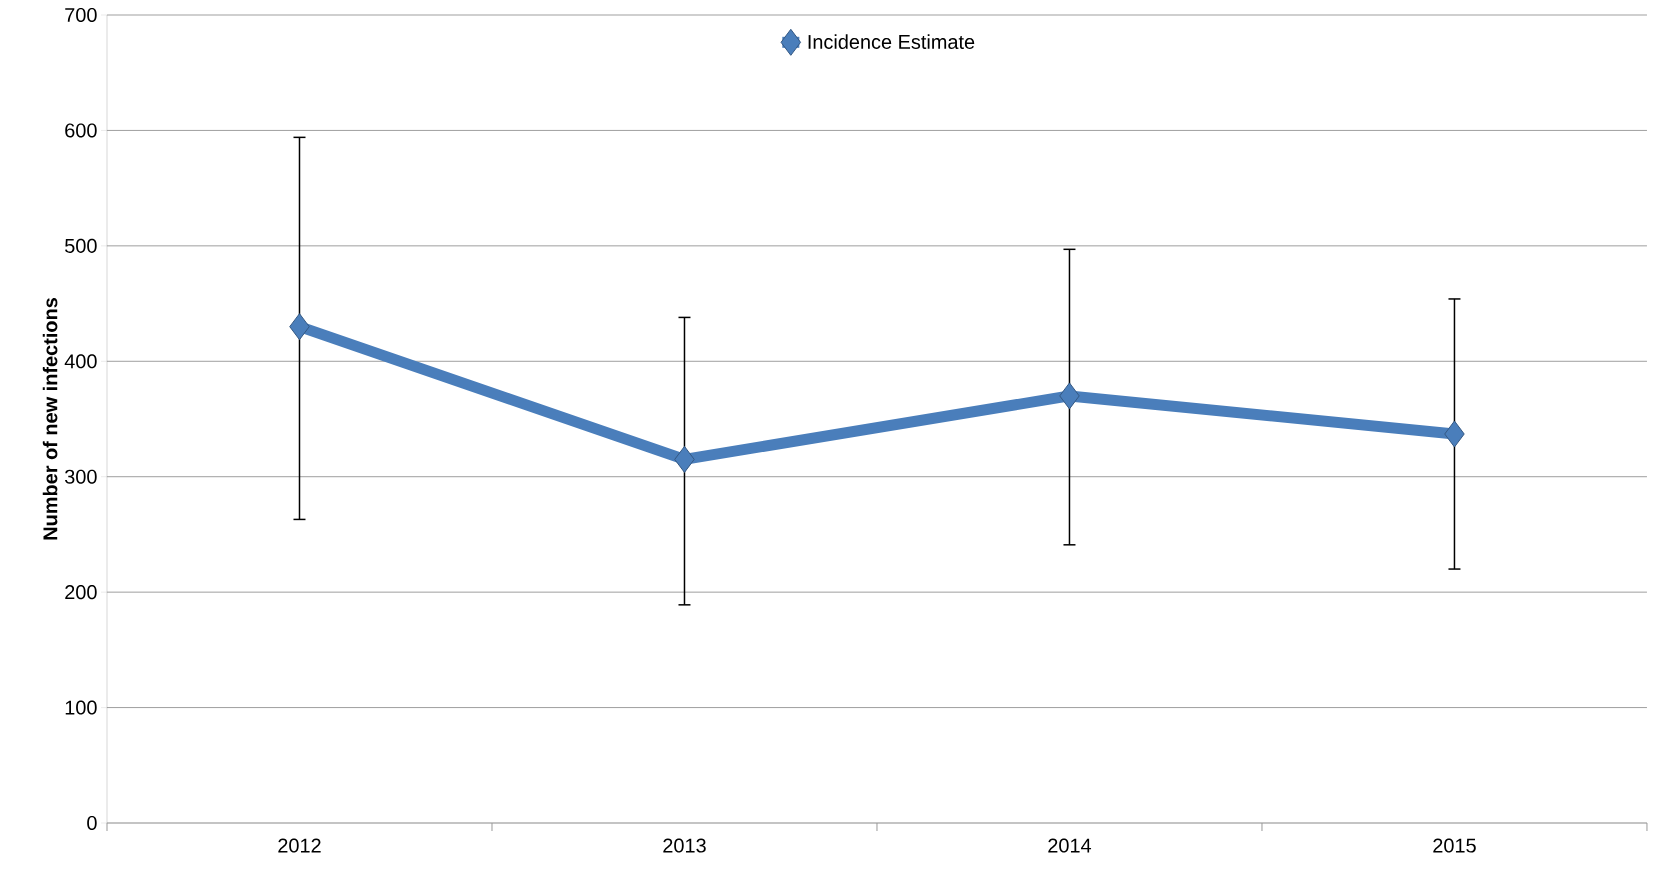 This screenshot has height=878, width=1663. Describe the element at coordinates (81, 245) in the screenshot. I see `y-tick-label: 500` at that location.